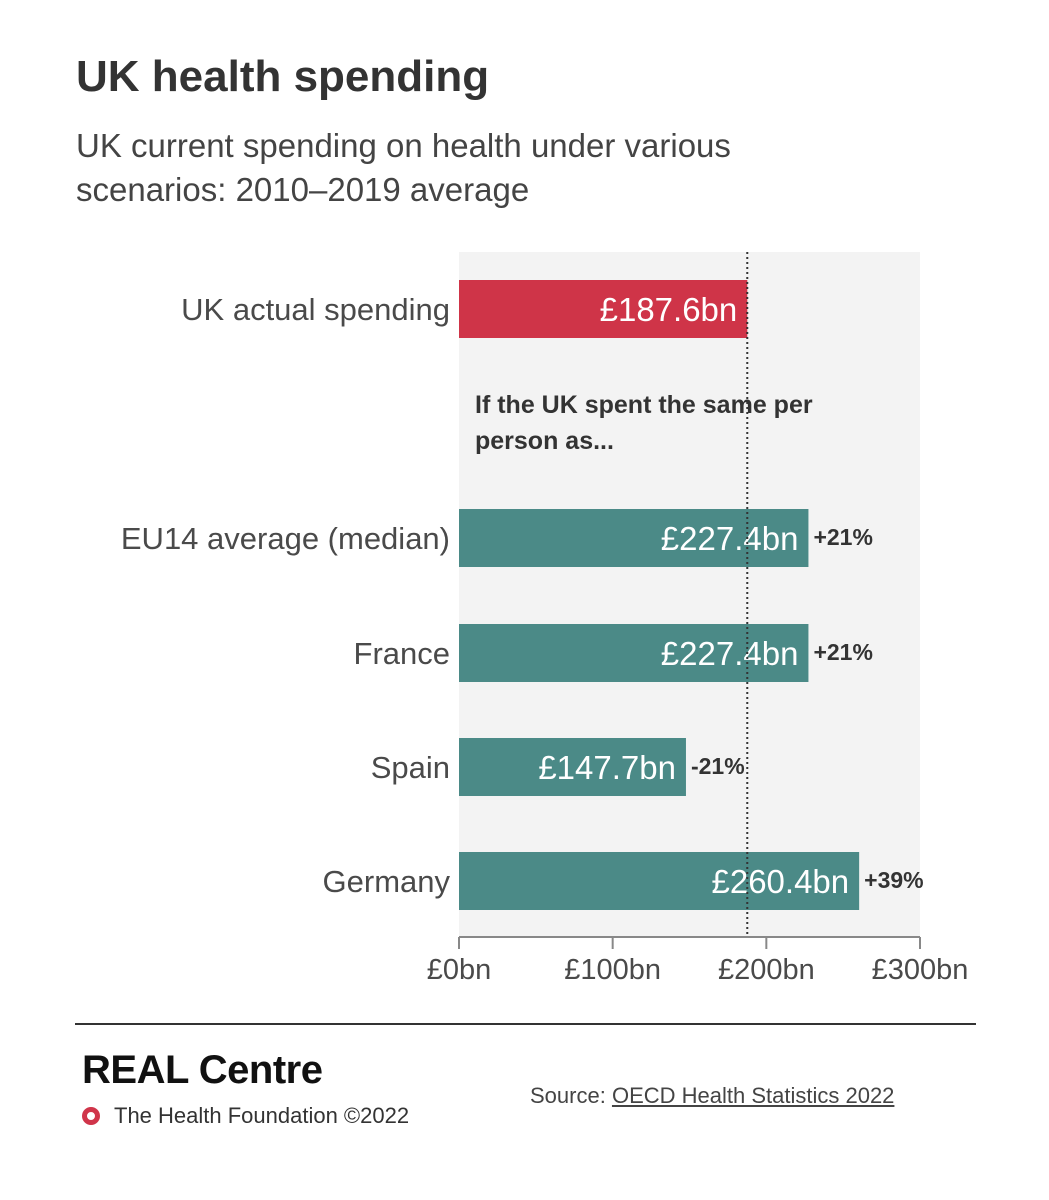 The image size is (1049, 1200). I want to click on change-label: +39%, so click(893, 880).